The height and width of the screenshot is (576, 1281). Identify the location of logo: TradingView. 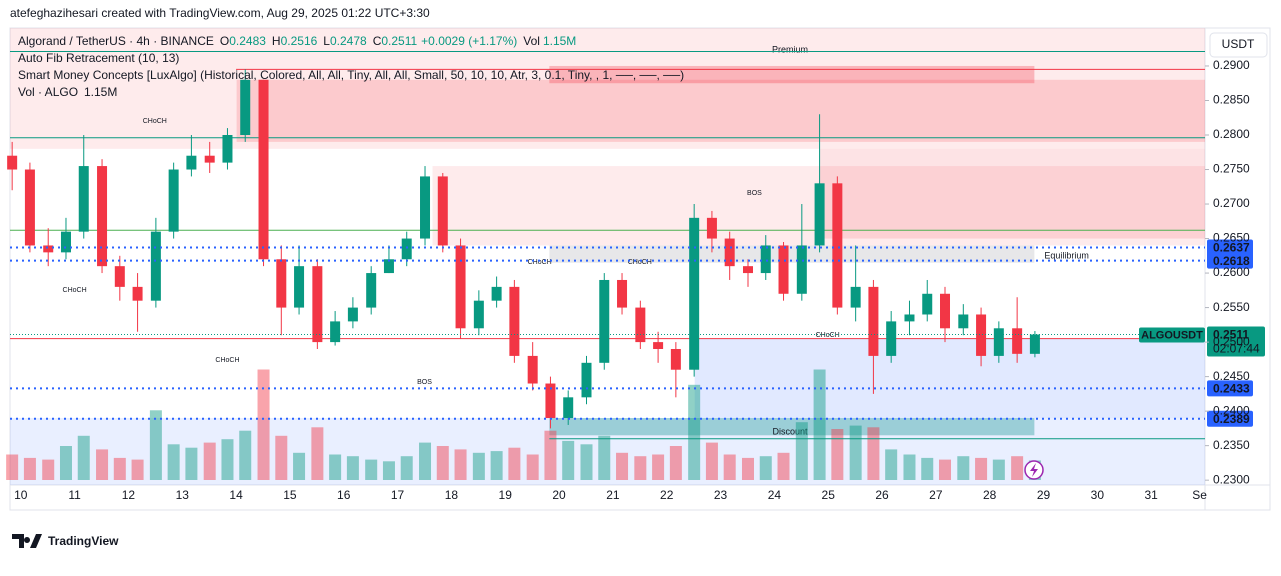
(65, 541).